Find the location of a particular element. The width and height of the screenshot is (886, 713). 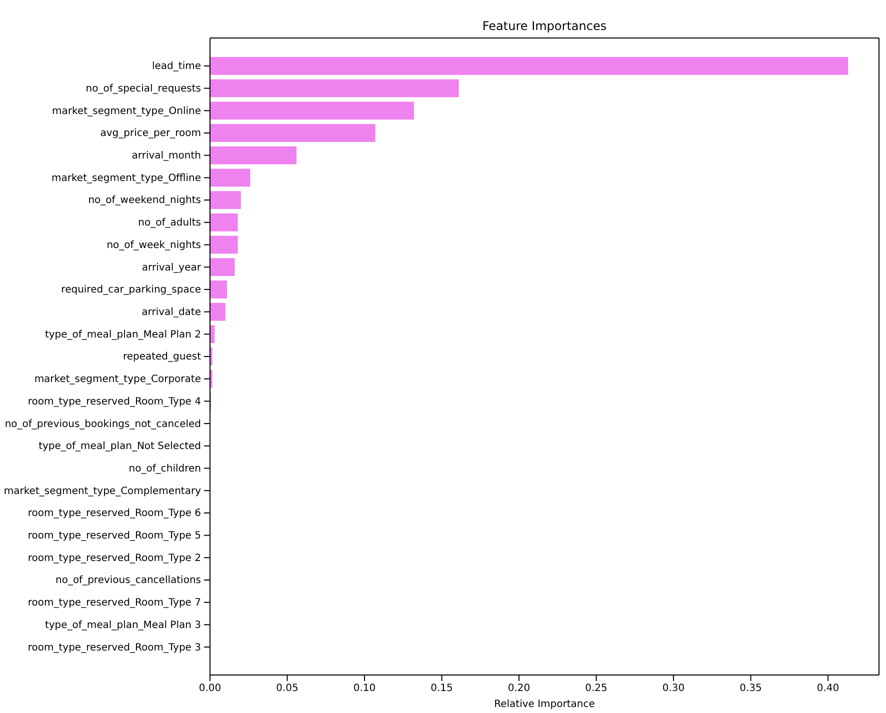

y-tick-label: room_type_reserved_Room_Type 2 is located at coordinates (114, 558).